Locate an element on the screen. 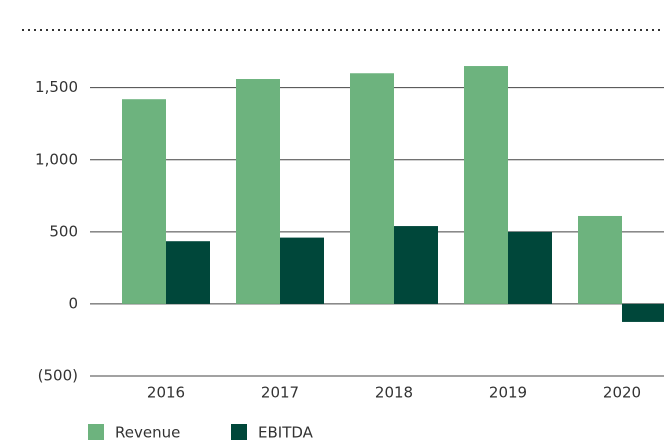 This screenshot has height=442, width=664. y-tick-label: 1,500 is located at coordinates (56, 87).